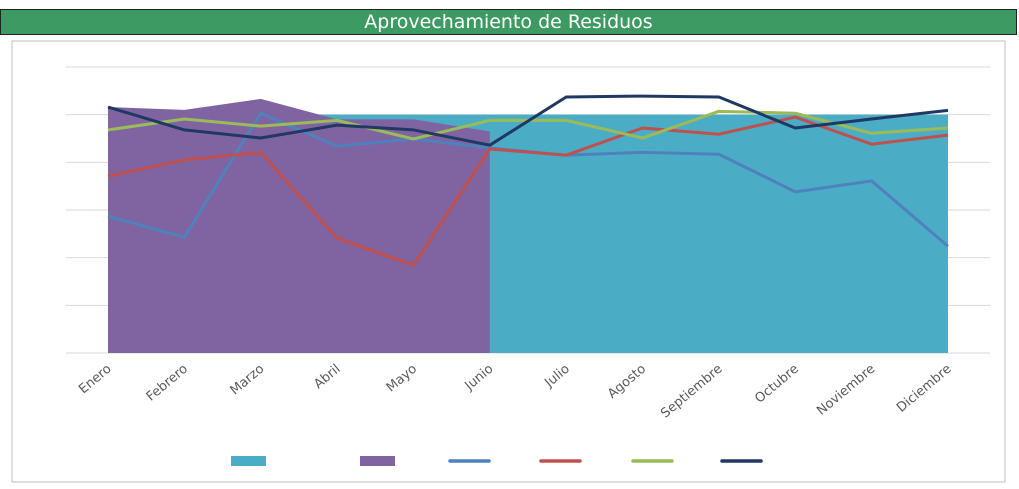  Describe the element at coordinates (528, 120) in the screenshot. I see `line` at that location.